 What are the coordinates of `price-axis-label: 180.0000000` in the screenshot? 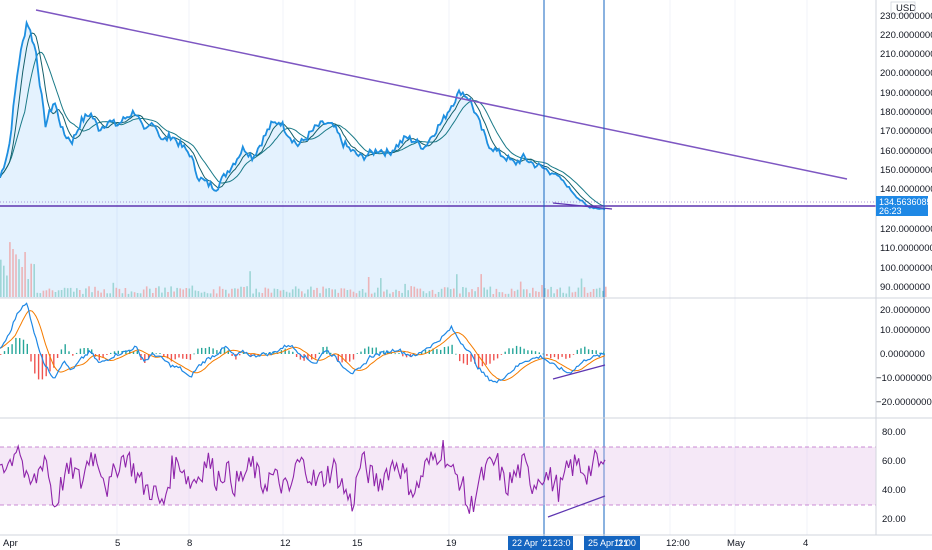 It's located at (906, 112).